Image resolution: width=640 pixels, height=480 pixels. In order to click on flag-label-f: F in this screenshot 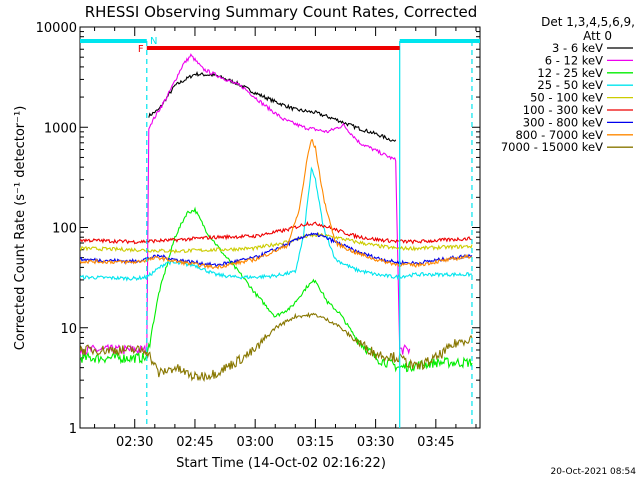, I will do `click(141, 49)`.